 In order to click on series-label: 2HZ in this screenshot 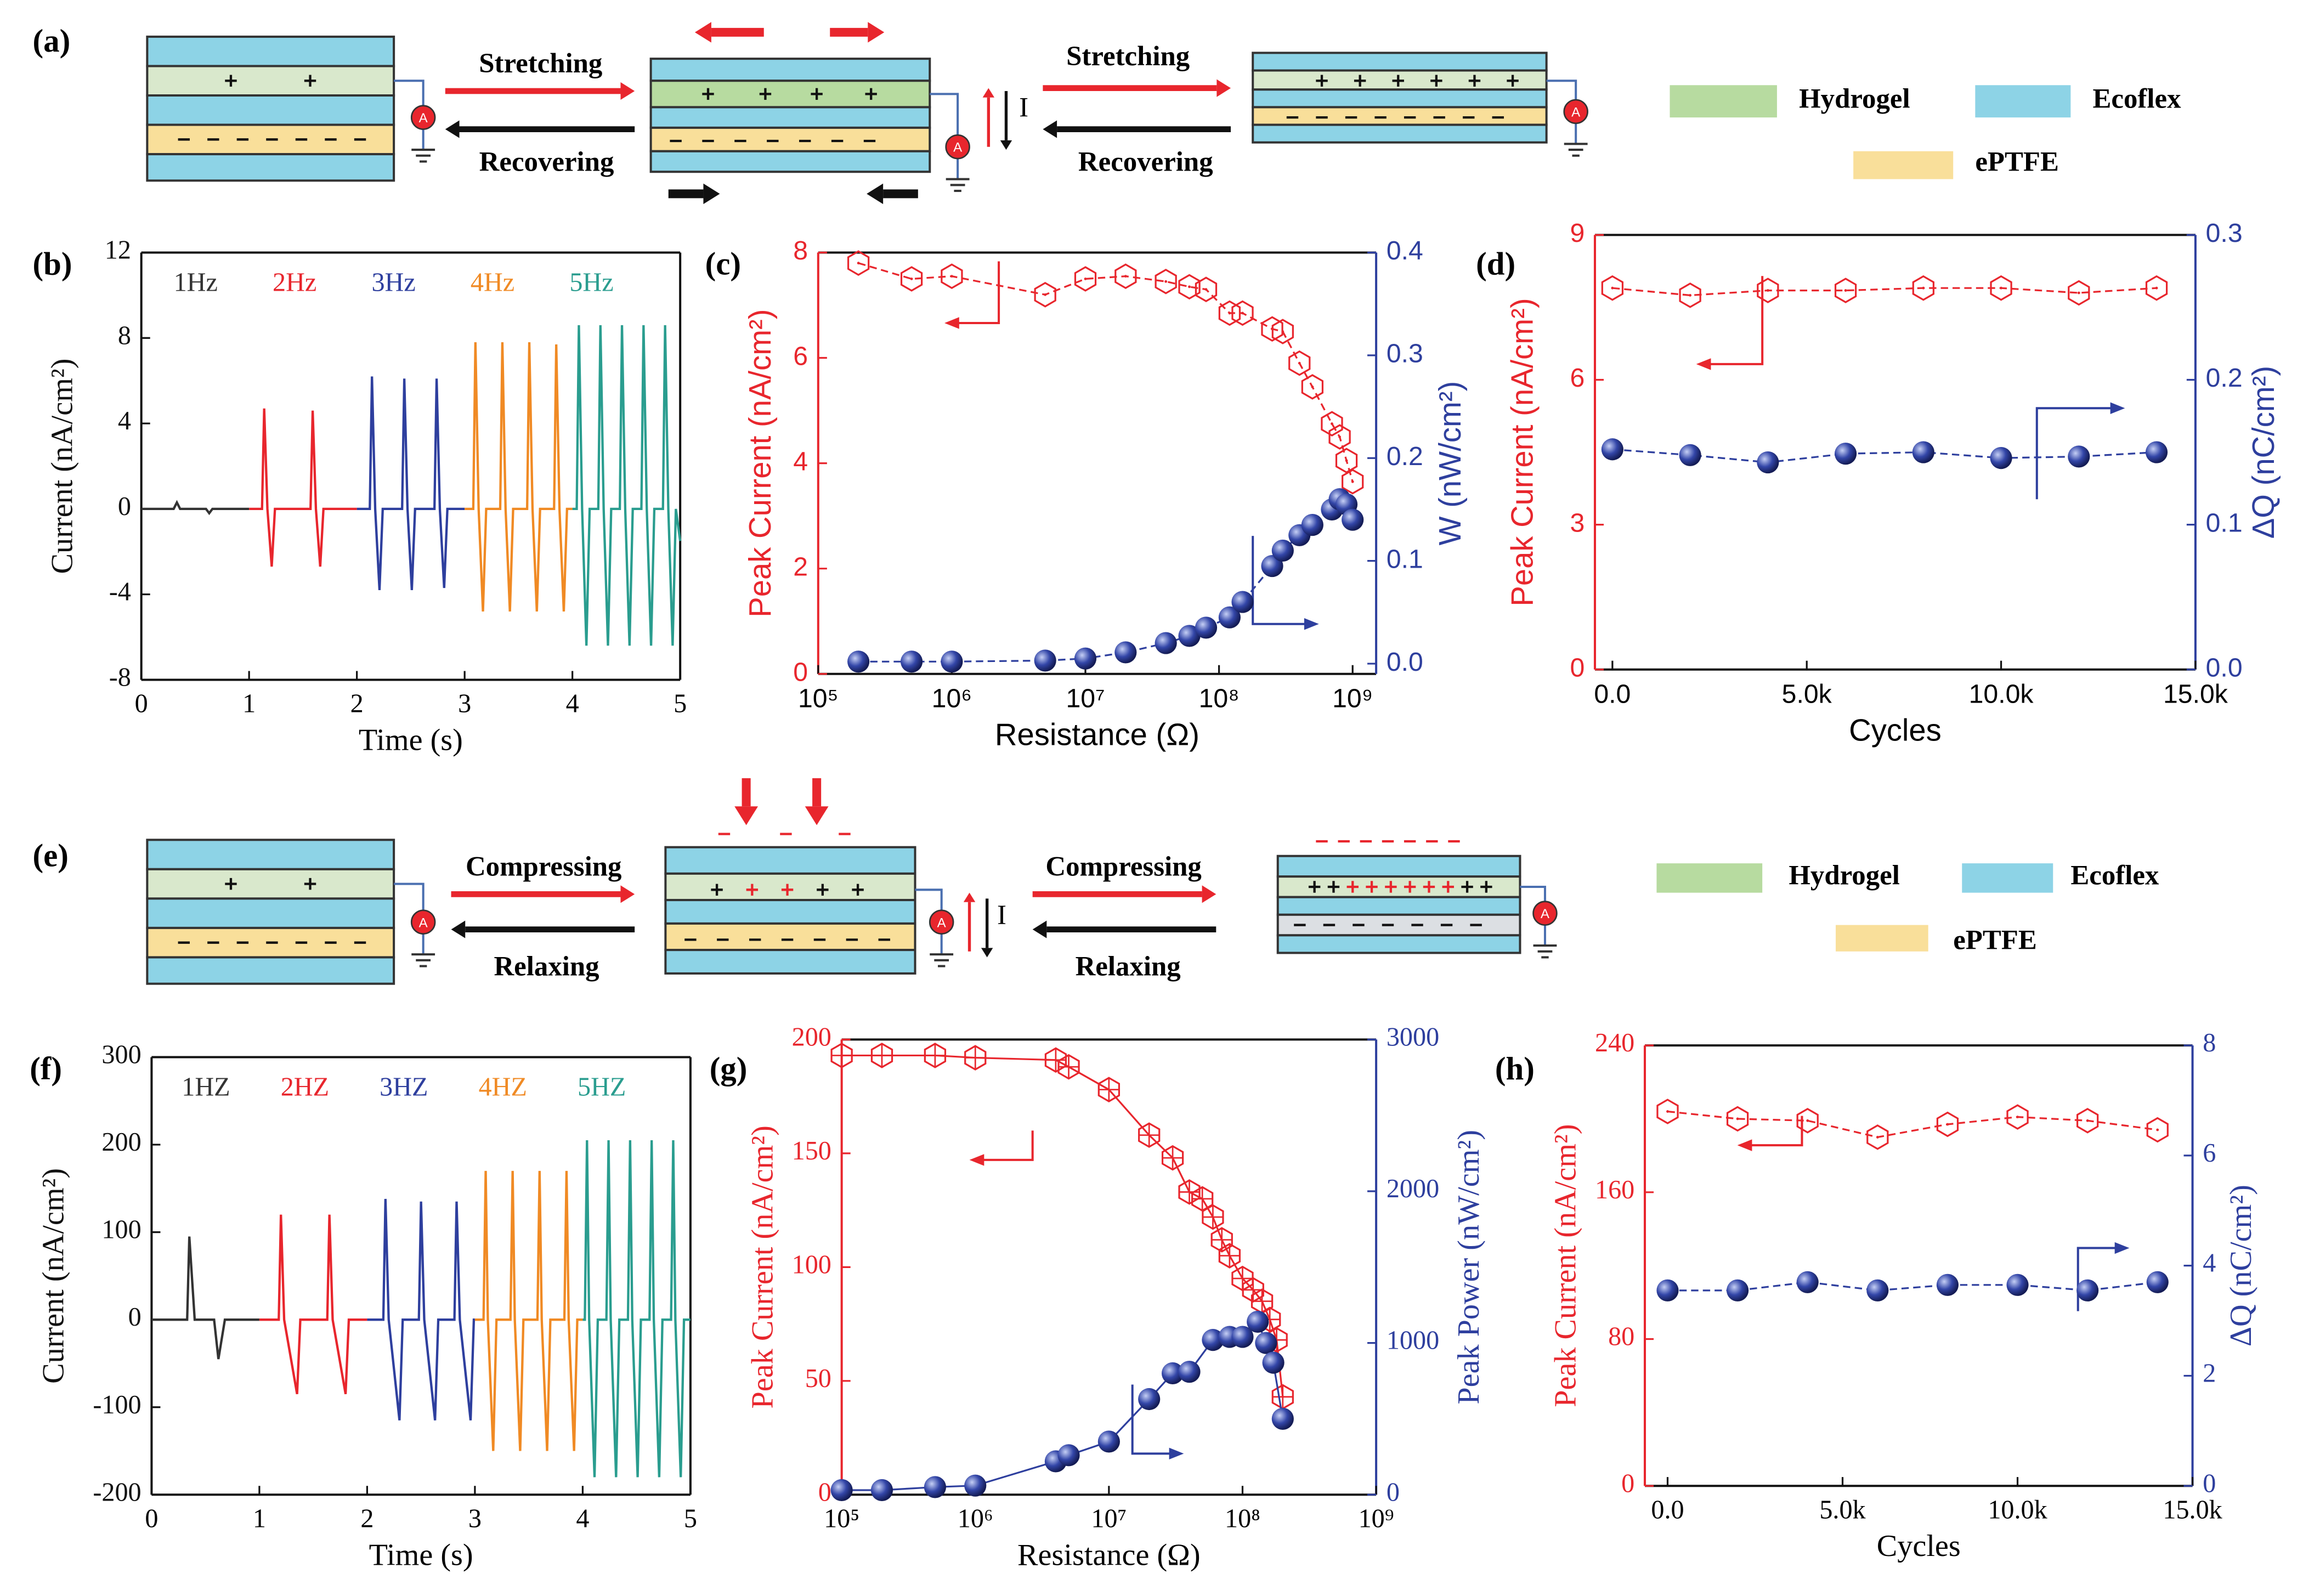, I will do `click(305, 1086)`.